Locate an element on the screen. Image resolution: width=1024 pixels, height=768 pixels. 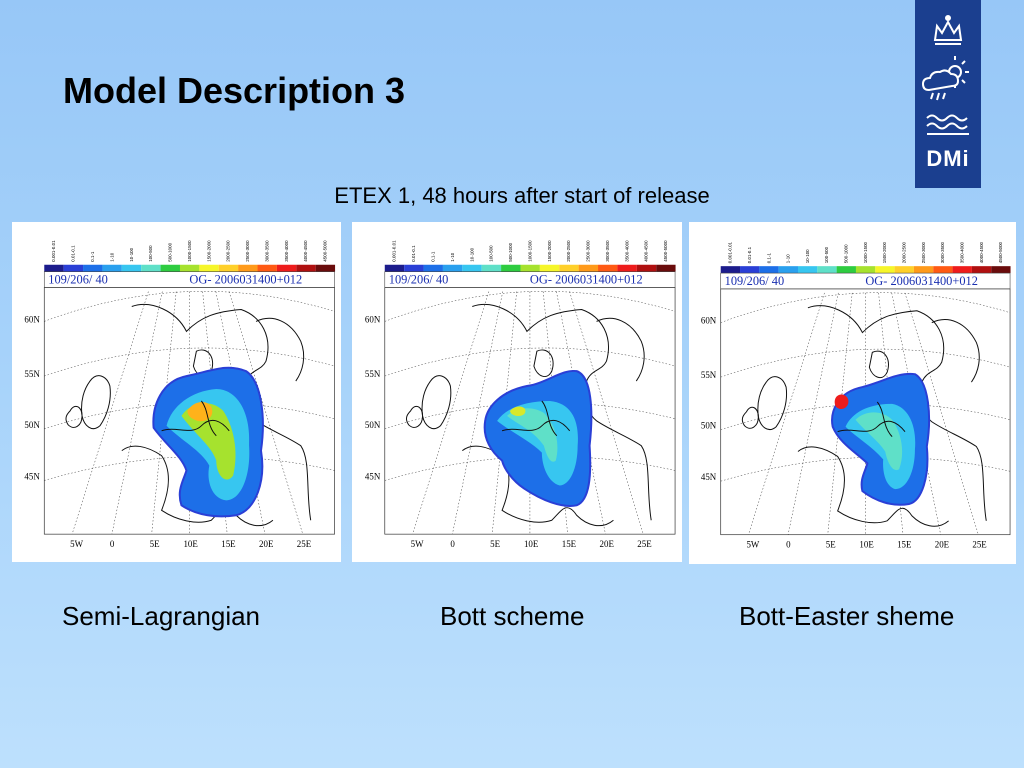
waves-icon is located at coordinates (947, 124).